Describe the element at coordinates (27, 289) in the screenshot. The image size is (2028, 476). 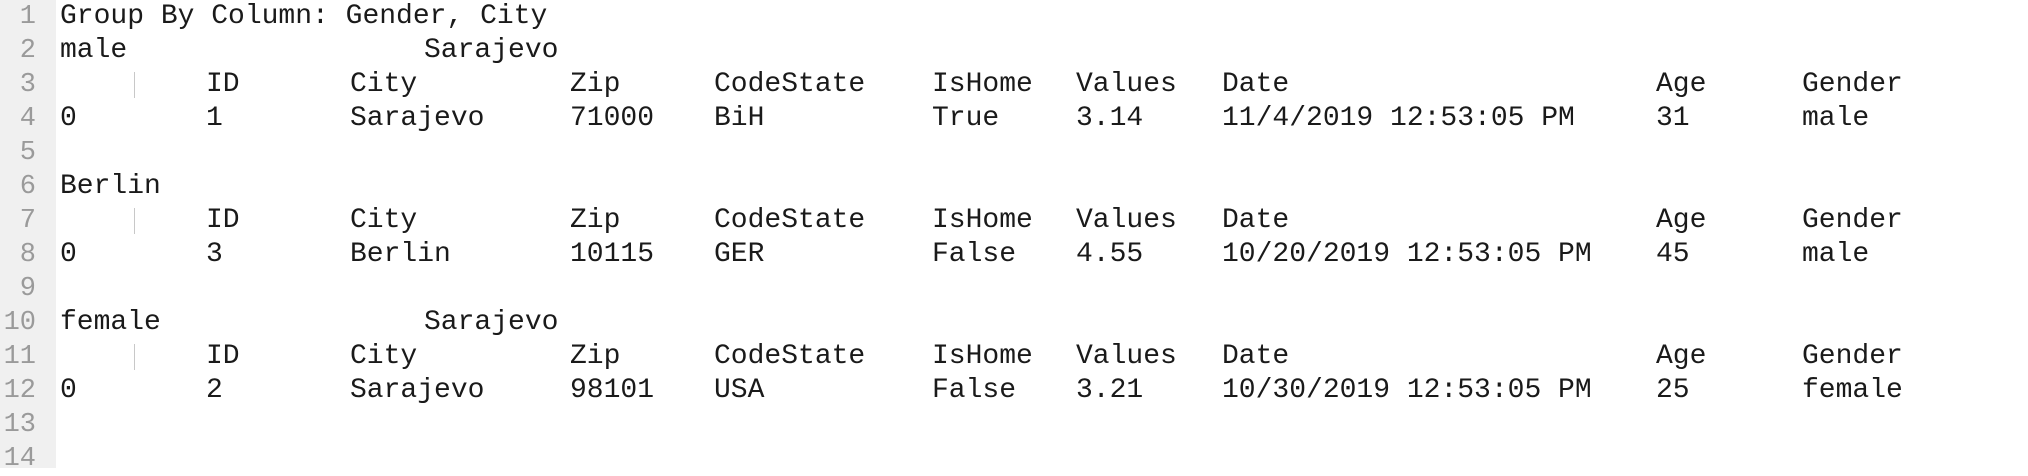
I see `line-number: 9` at that location.